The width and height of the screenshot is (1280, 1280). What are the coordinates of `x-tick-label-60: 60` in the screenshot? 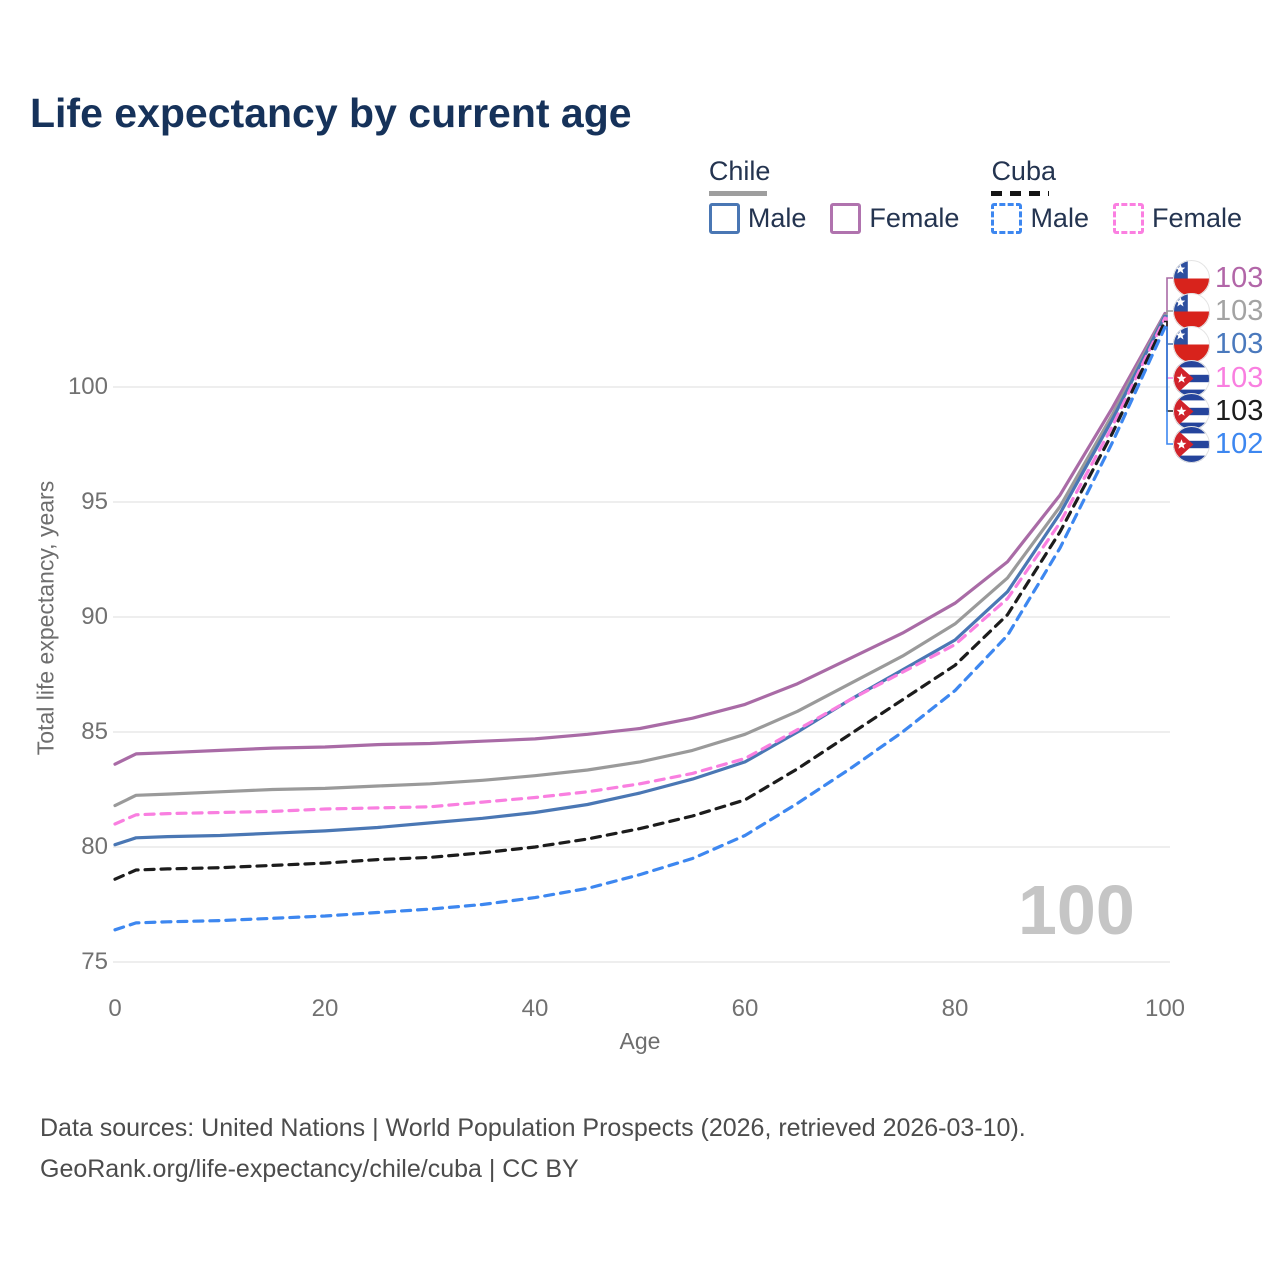 It's located at (745, 1008).